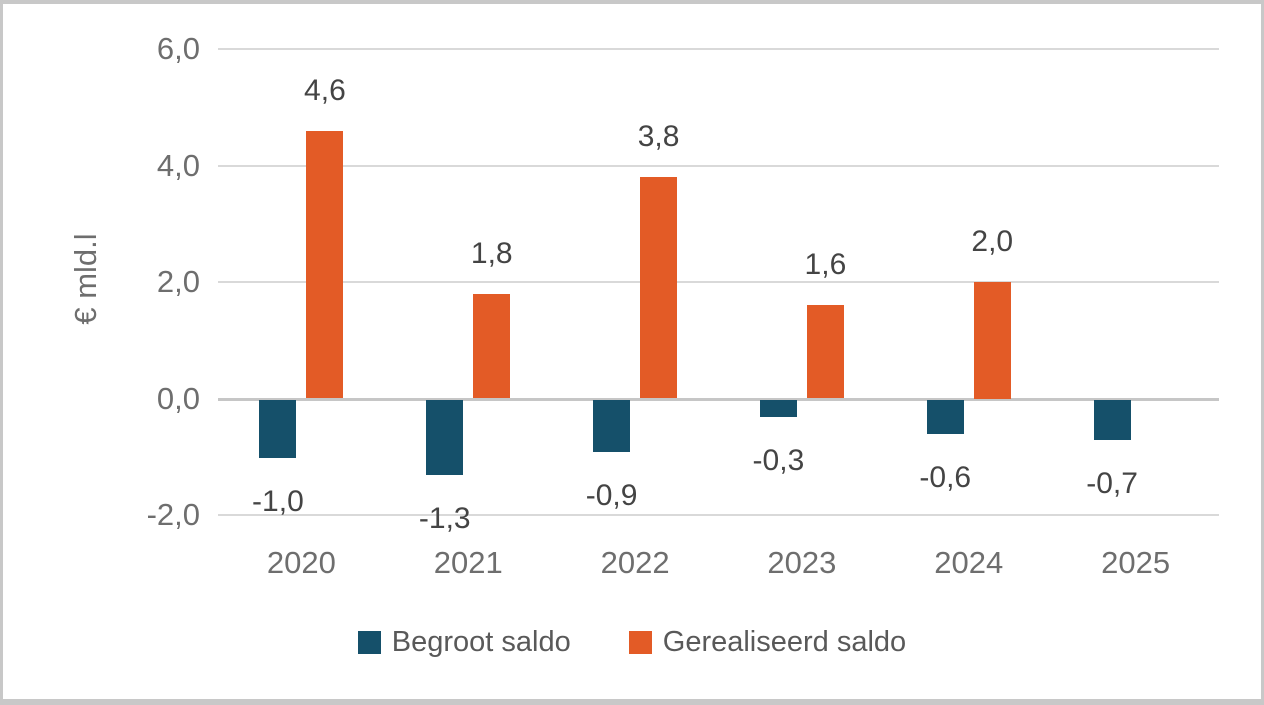 The height and width of the screenshot is (705, 1264). Describe the element at coordinates (278, 501) in the screenshot. I see `data-label-begroot-saldo-2020: -1,0` at that location.